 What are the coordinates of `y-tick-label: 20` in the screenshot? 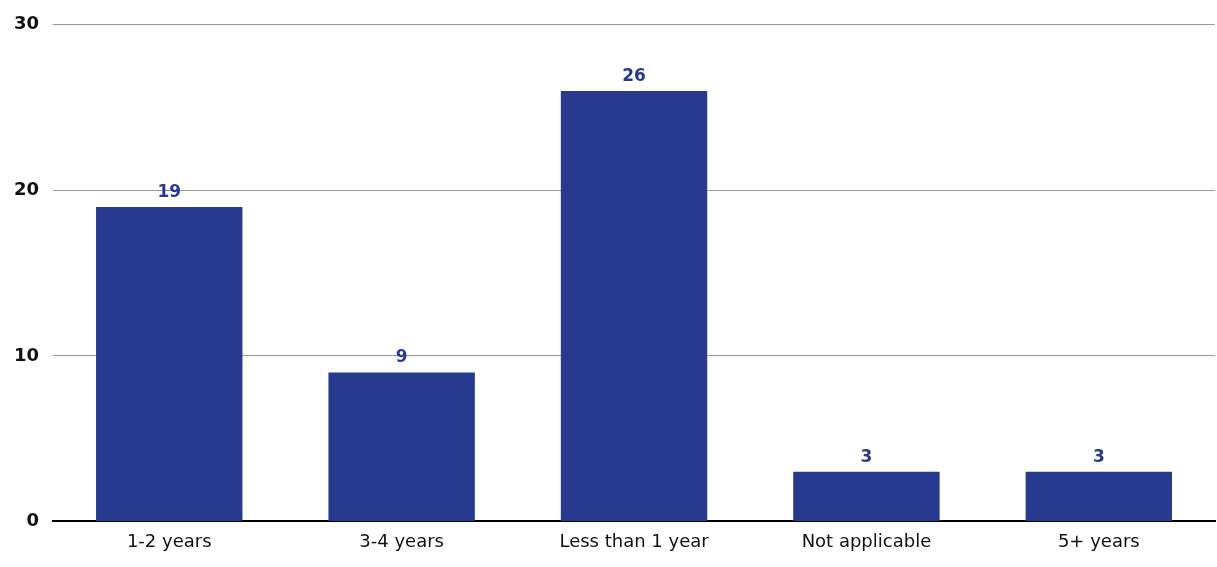 It's located at (26, 189).